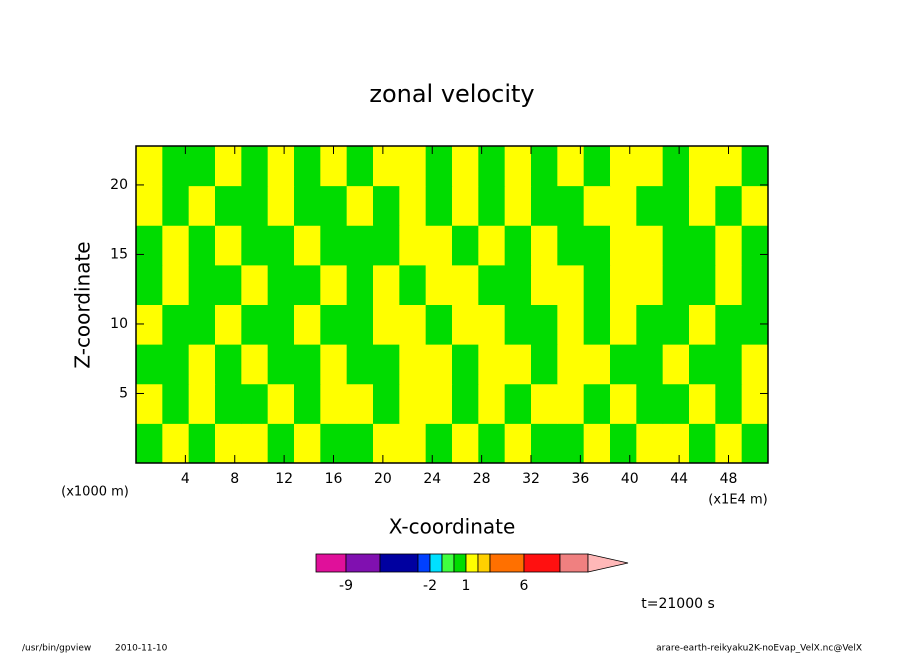 Image resolution: width=904 pixels, height=654 pixels. Describe the element at coordinates (119, 324) in the screenshot. I see `y-tick-label: 10` at that location.